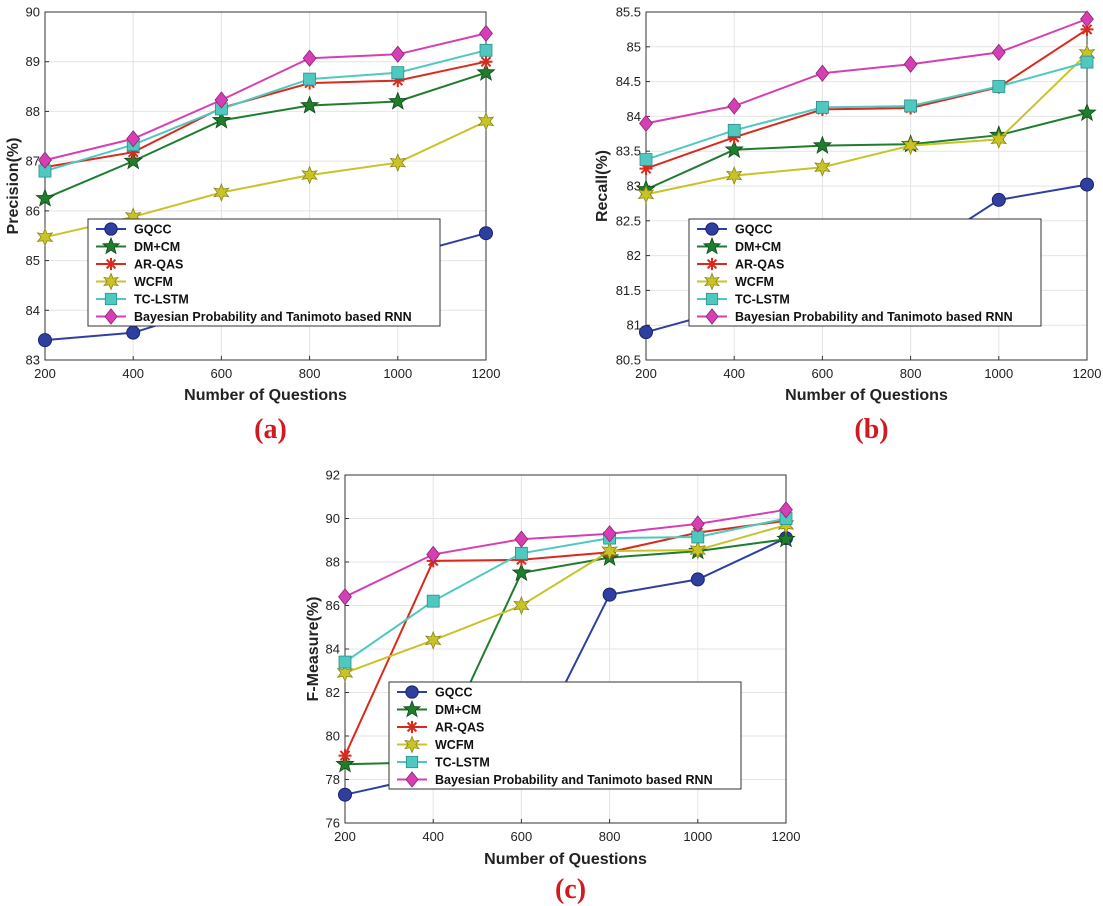 Image resolution: width=1103 pixels, height=906 pixels. I want to click on legend-label: GQCC, so click(153, 230).